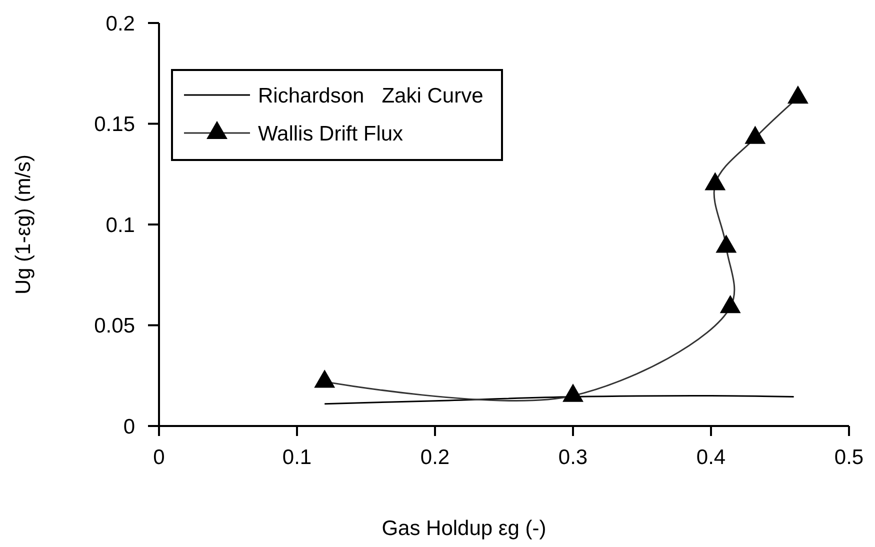  I want to click on x-tick-label: 0.5, so click(849, 457).